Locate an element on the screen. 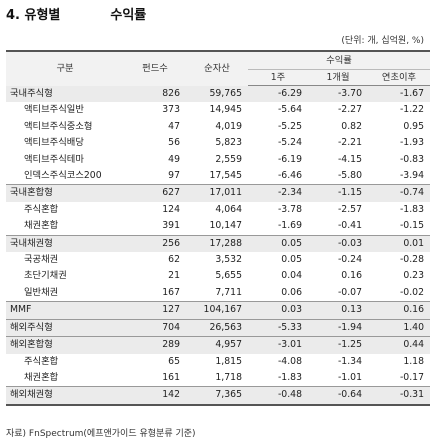 The image size is (436, 445). cell-fund-count: 826 is located at coordinates (155, 94).